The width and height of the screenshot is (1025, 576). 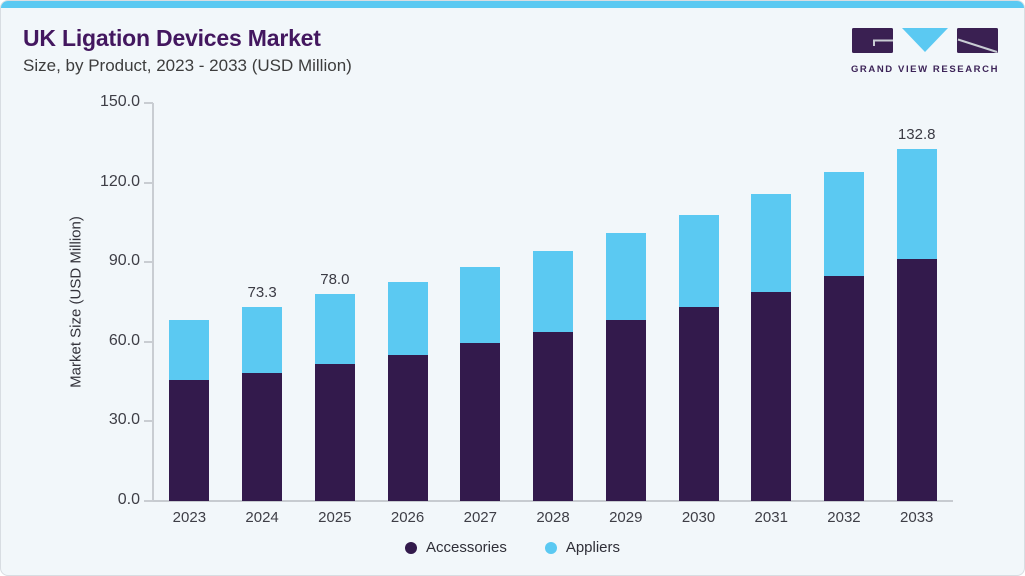 What do you see at coordinates (480, 305) in the screenshot?
I see `bar-segment-appliers-2027` at bounding box center [480, 305].